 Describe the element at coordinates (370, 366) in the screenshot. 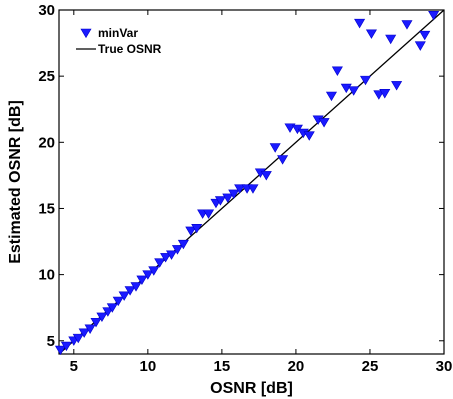

I see `x-tick-label: 25` at that location.